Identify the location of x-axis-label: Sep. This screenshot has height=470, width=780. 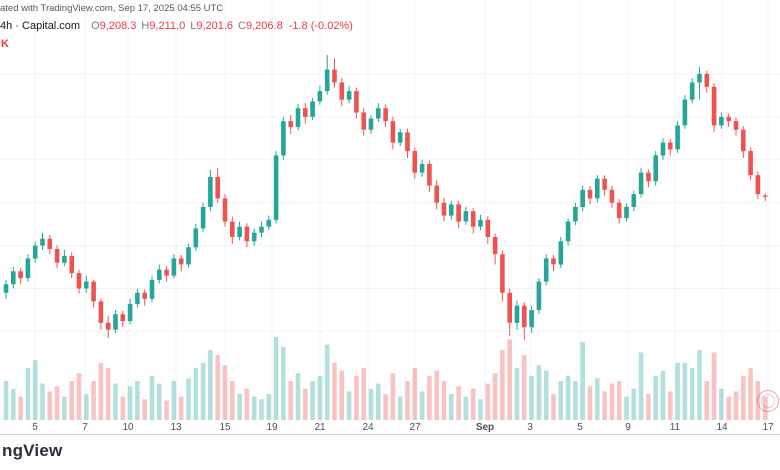
(485, 427).